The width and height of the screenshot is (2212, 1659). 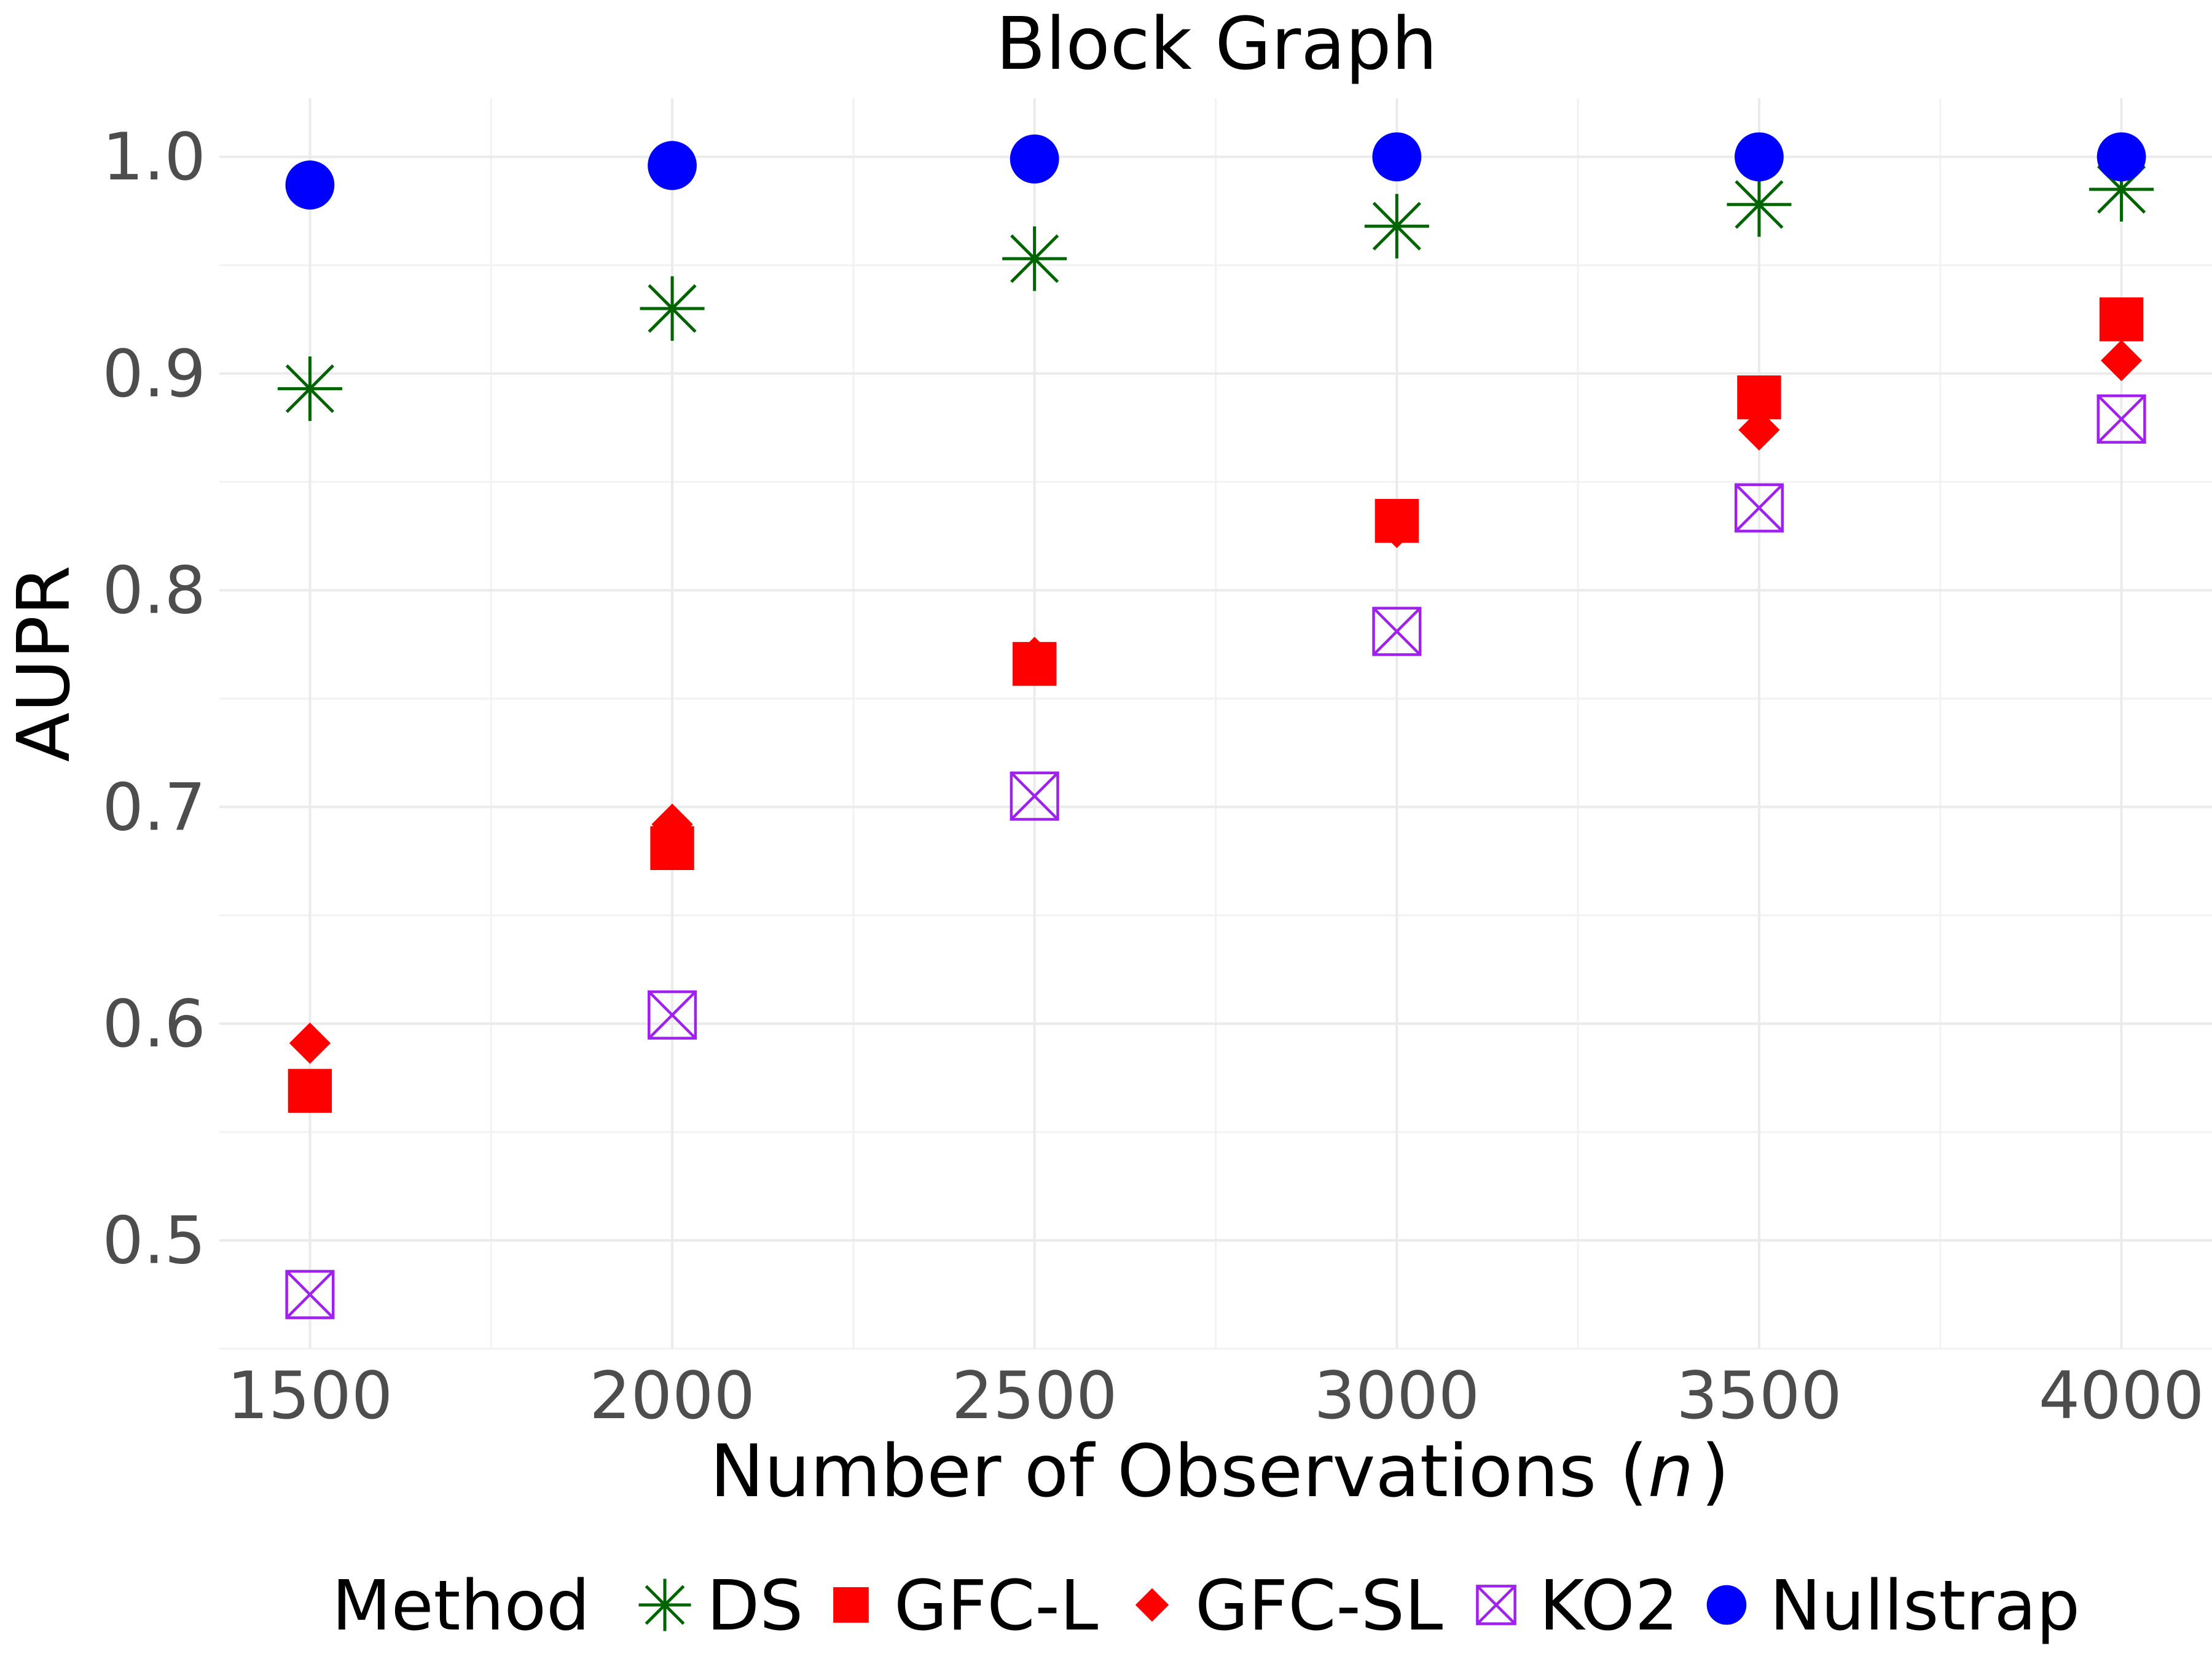 I want to click on legend-item-ko2: KO2, so click(x=1577, y=1606).